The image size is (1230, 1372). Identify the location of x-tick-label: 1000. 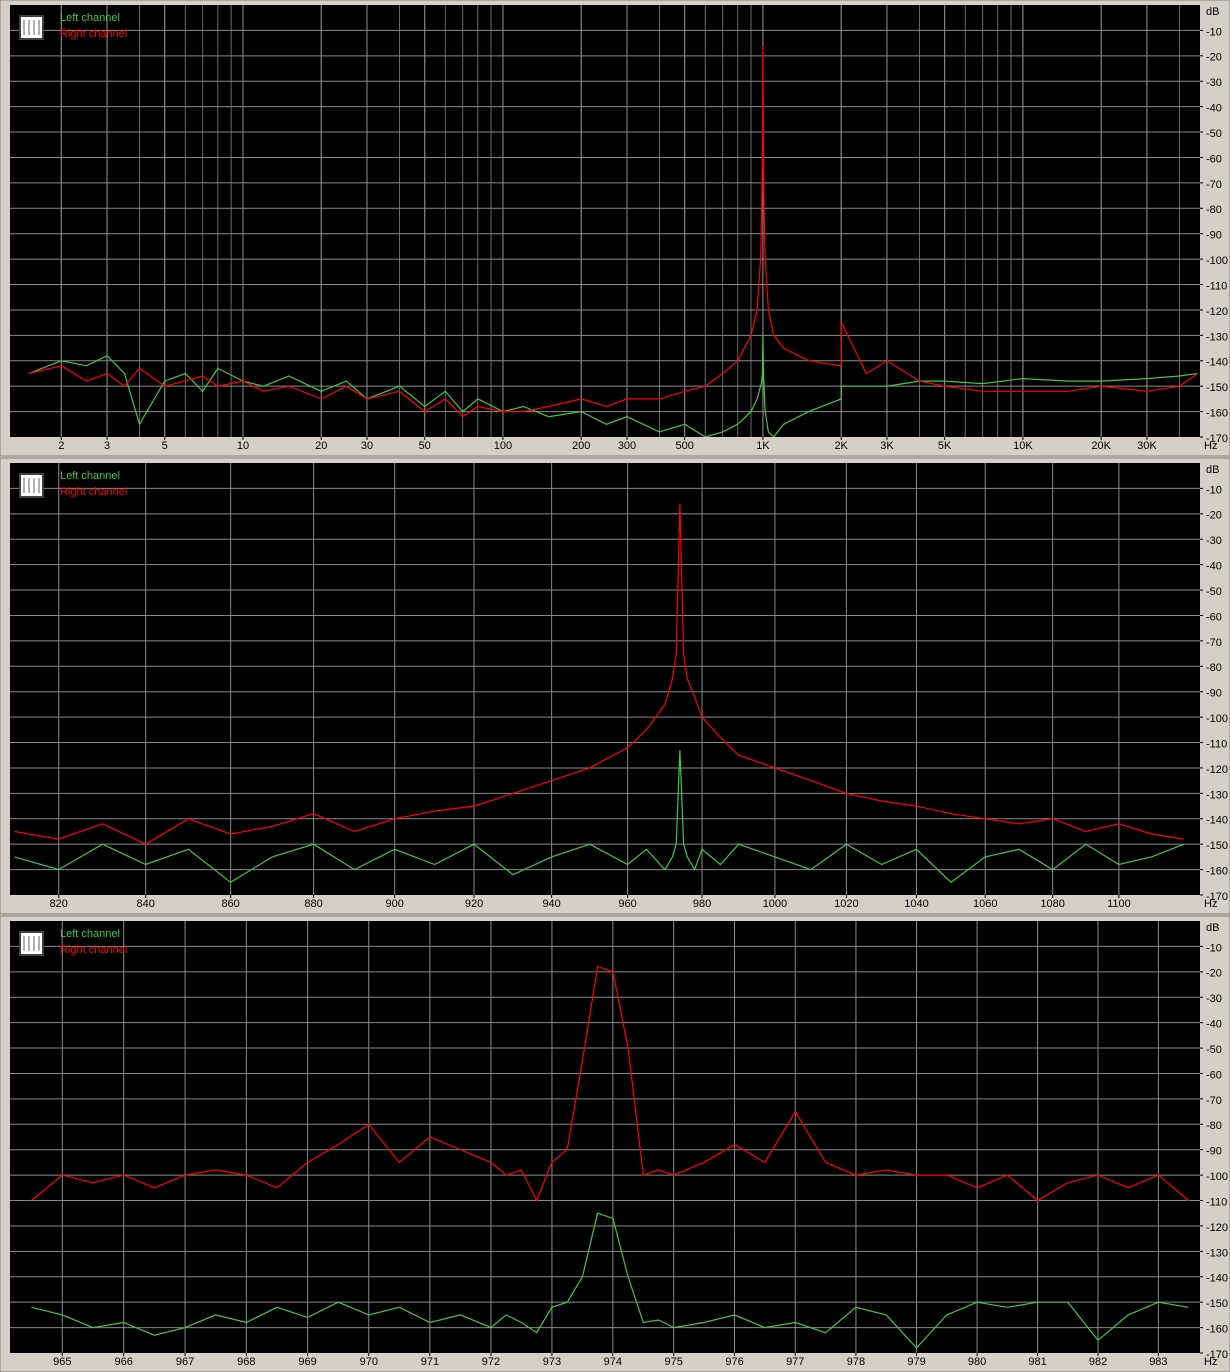
(775, 904).